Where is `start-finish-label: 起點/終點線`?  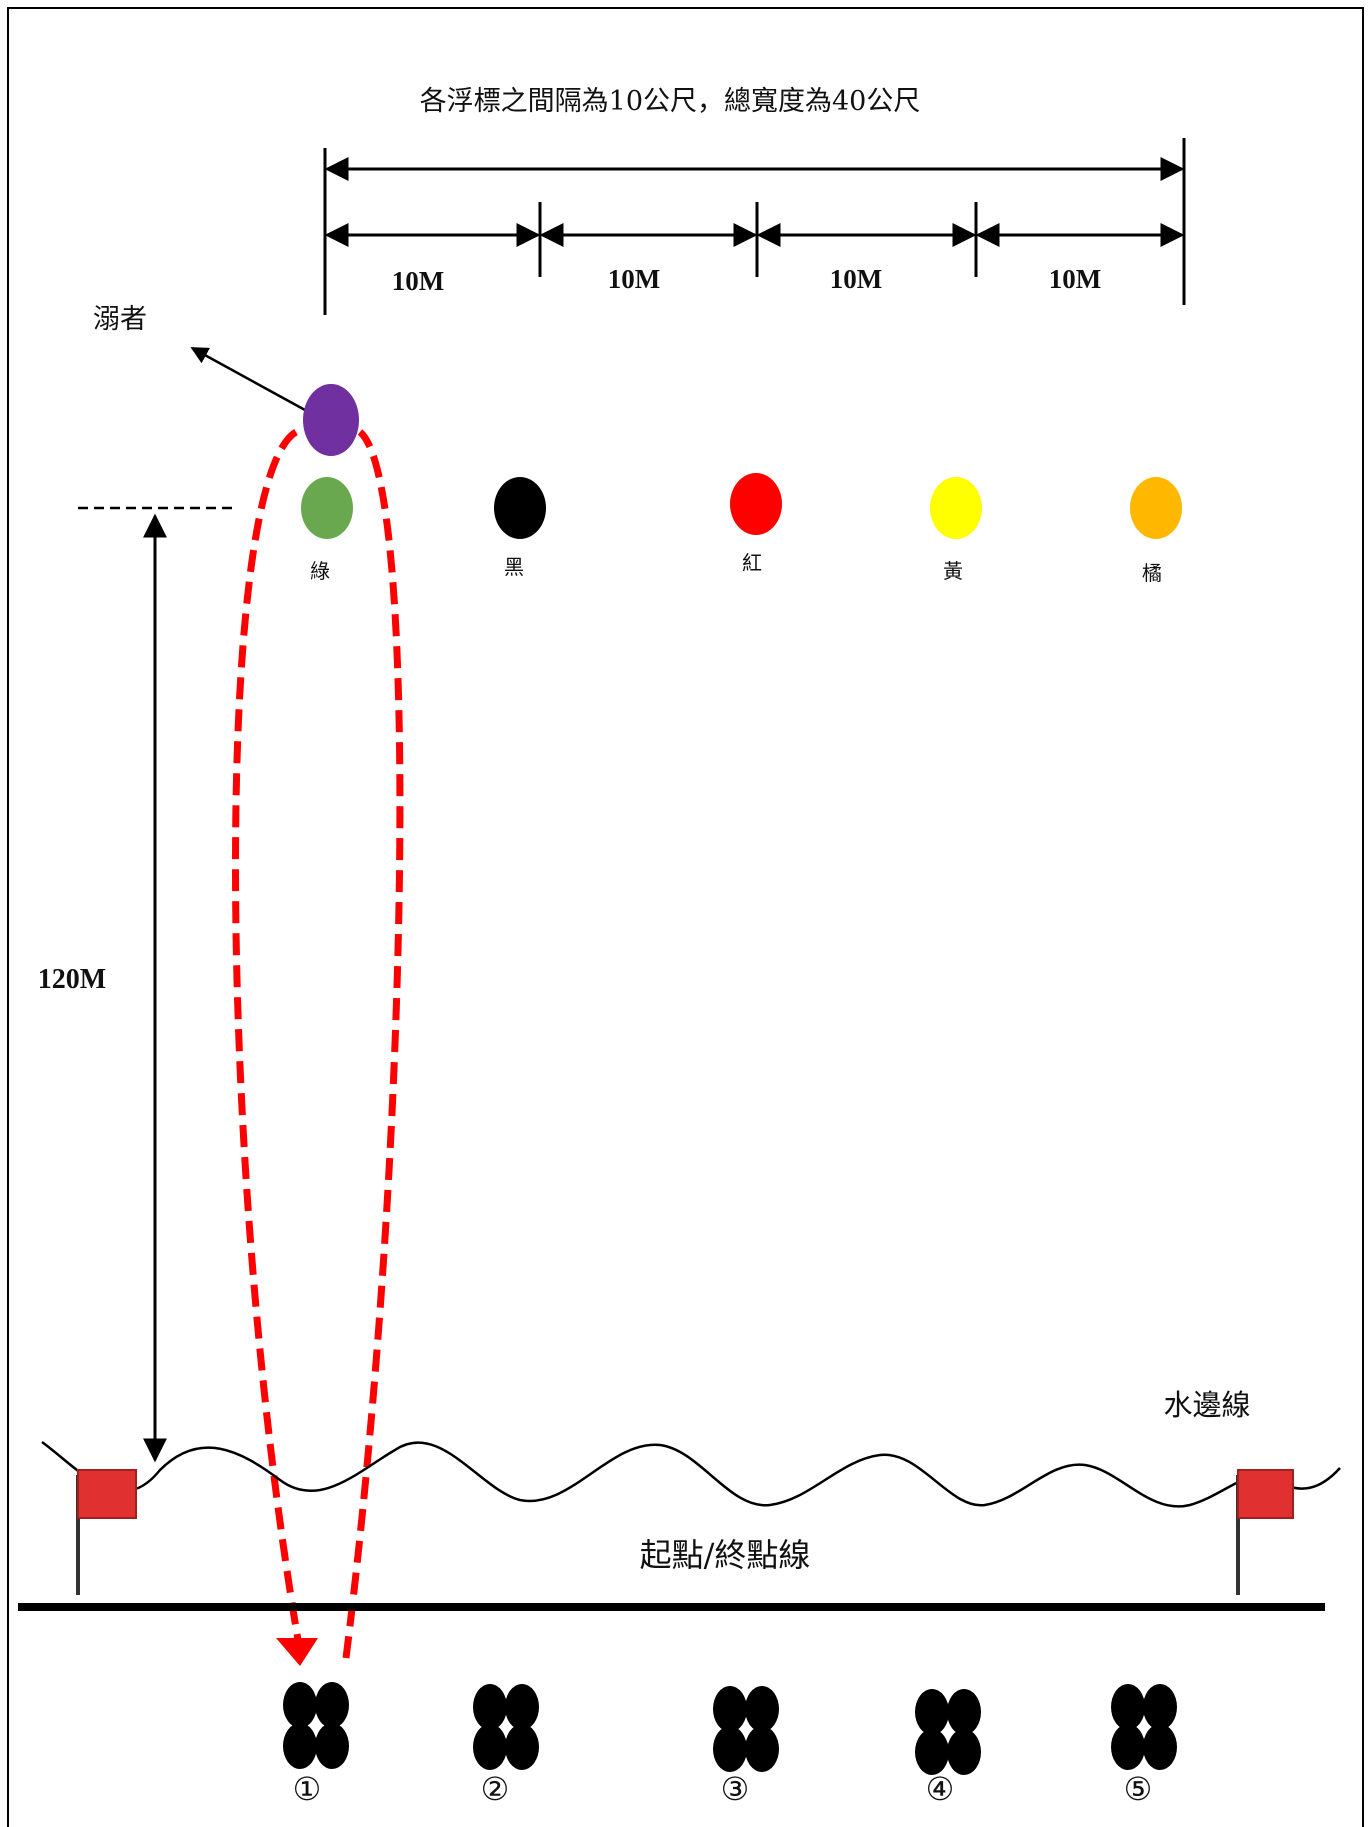 start-finish-label: 起點/終點線 is located at coordinates (725, 1555).